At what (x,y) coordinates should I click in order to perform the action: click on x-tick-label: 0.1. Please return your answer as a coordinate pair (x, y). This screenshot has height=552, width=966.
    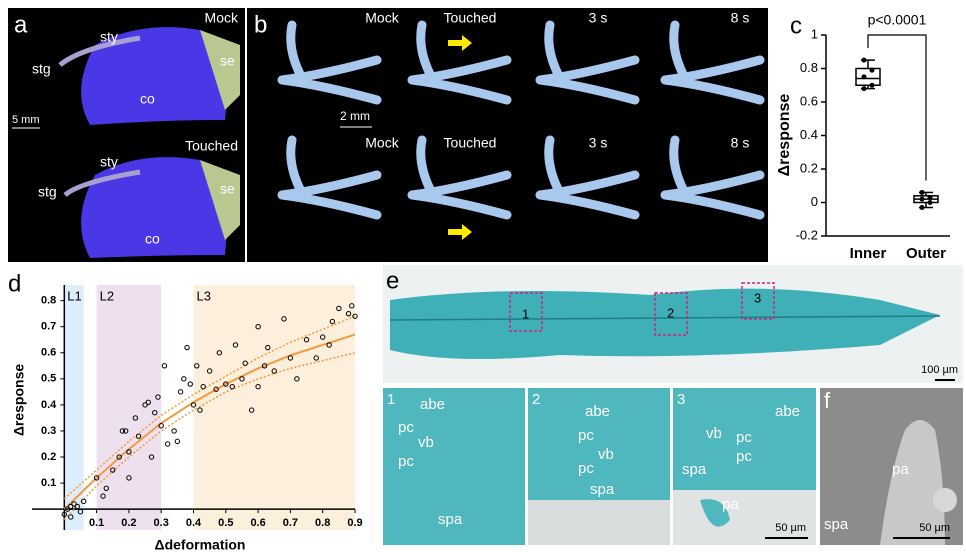
    Looking at the image, I should click on (96, 523).